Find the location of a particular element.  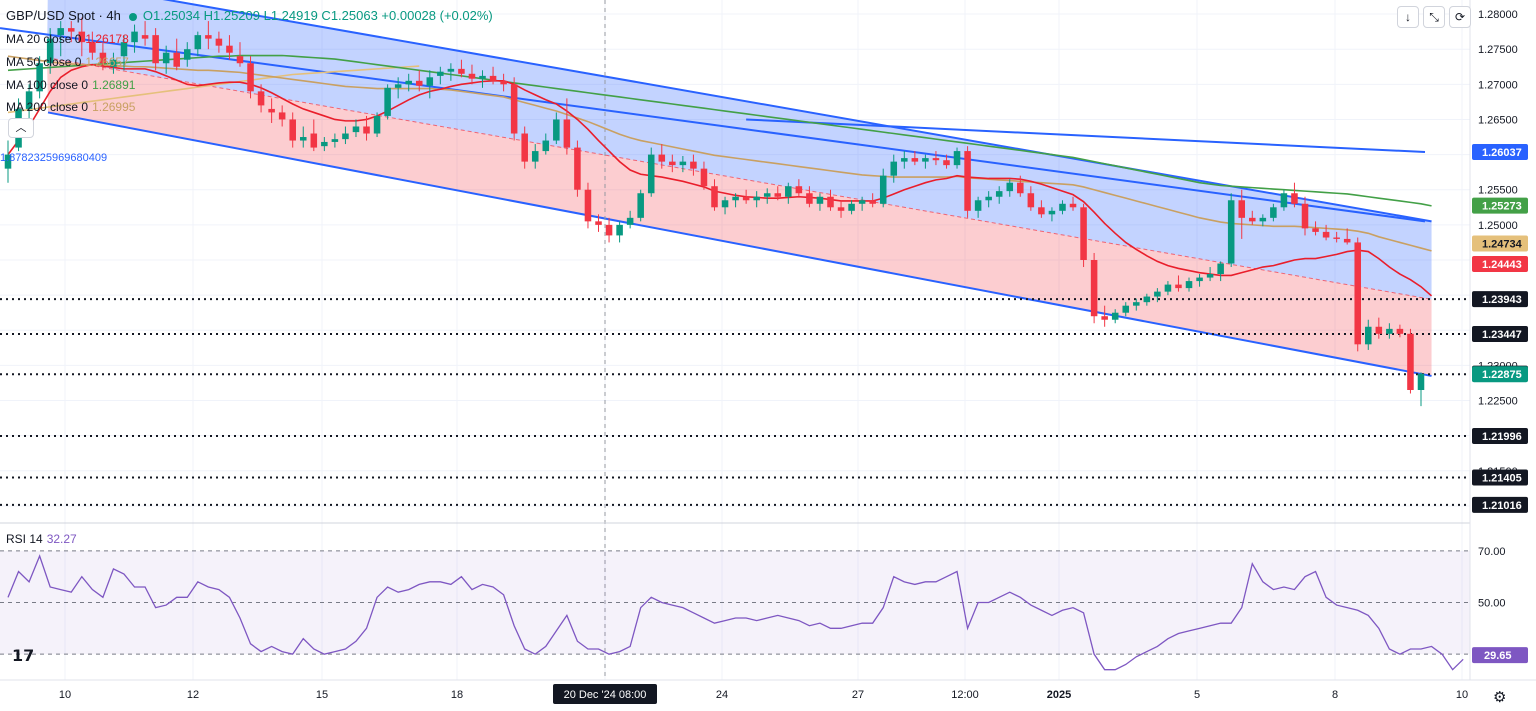

price-tag-label: 1.23943 is located at coordinates (1502, 300).